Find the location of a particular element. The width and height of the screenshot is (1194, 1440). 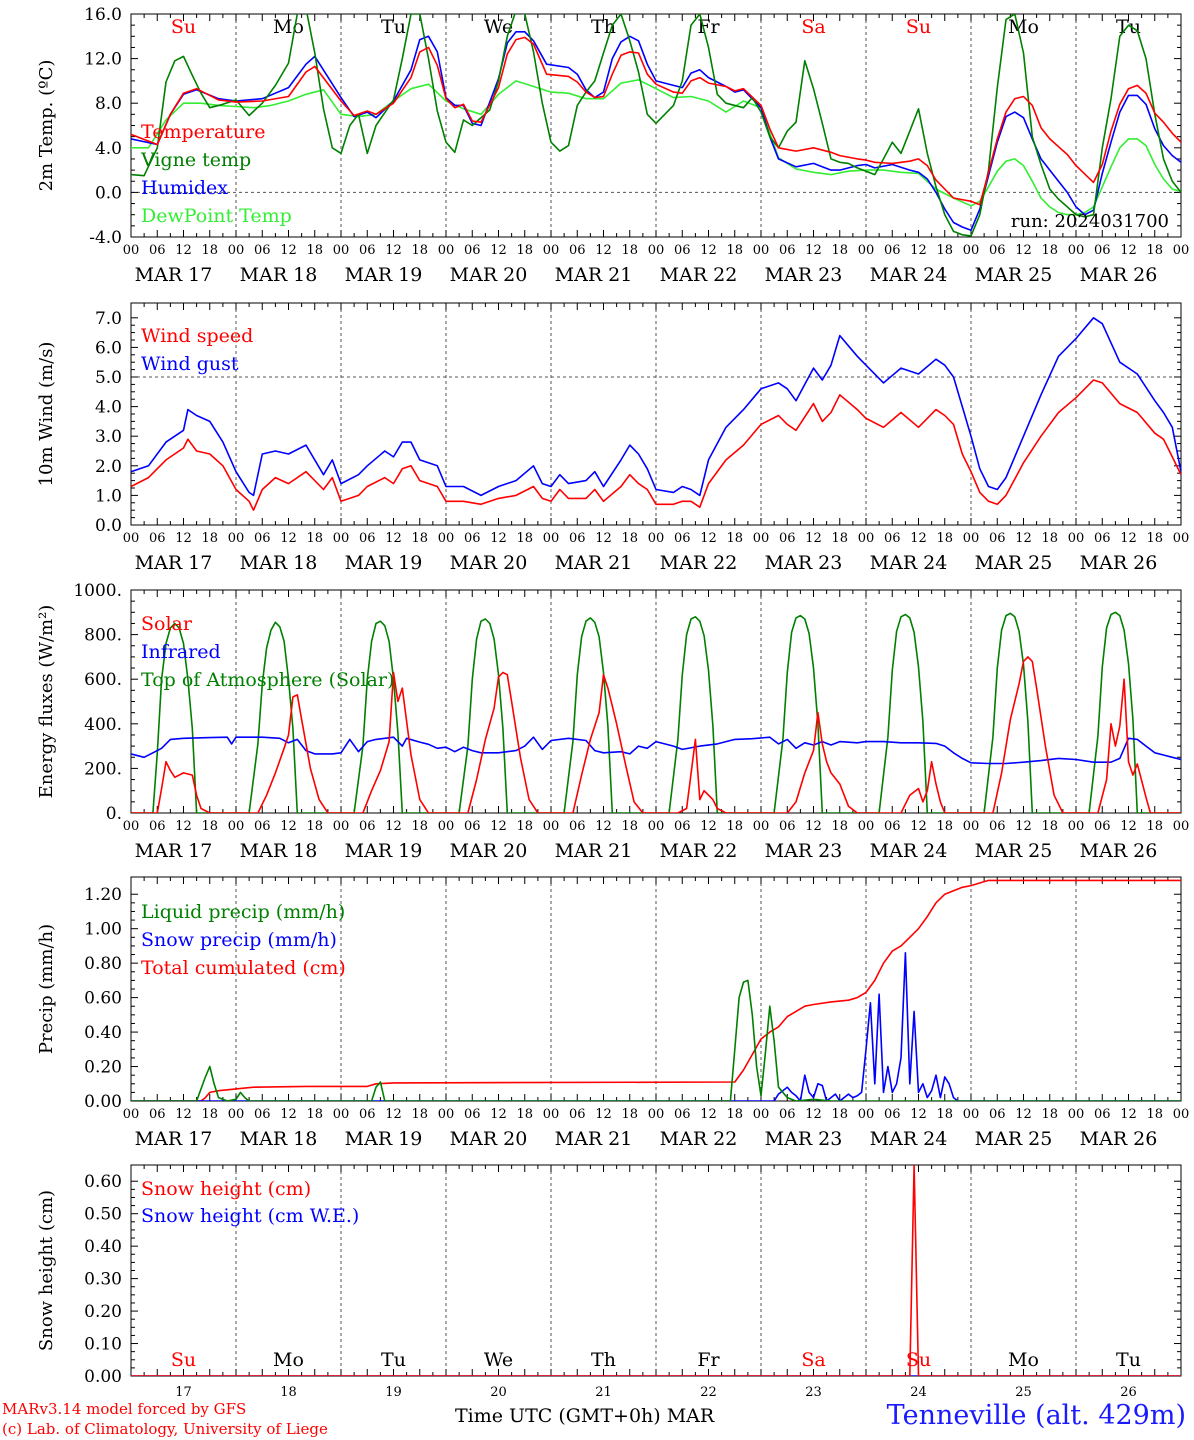

x-date-label: MAR 26 is located at coordinates (1119, 563).